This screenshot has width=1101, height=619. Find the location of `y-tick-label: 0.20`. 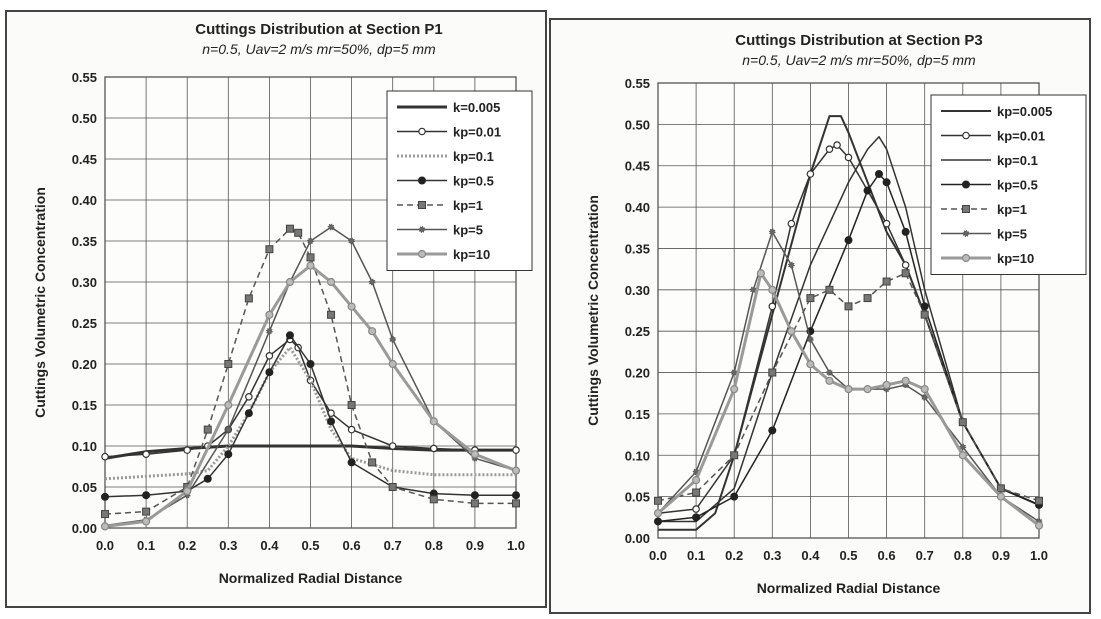

y-tick-label: 0.20 is located at coordinates (637, 373).